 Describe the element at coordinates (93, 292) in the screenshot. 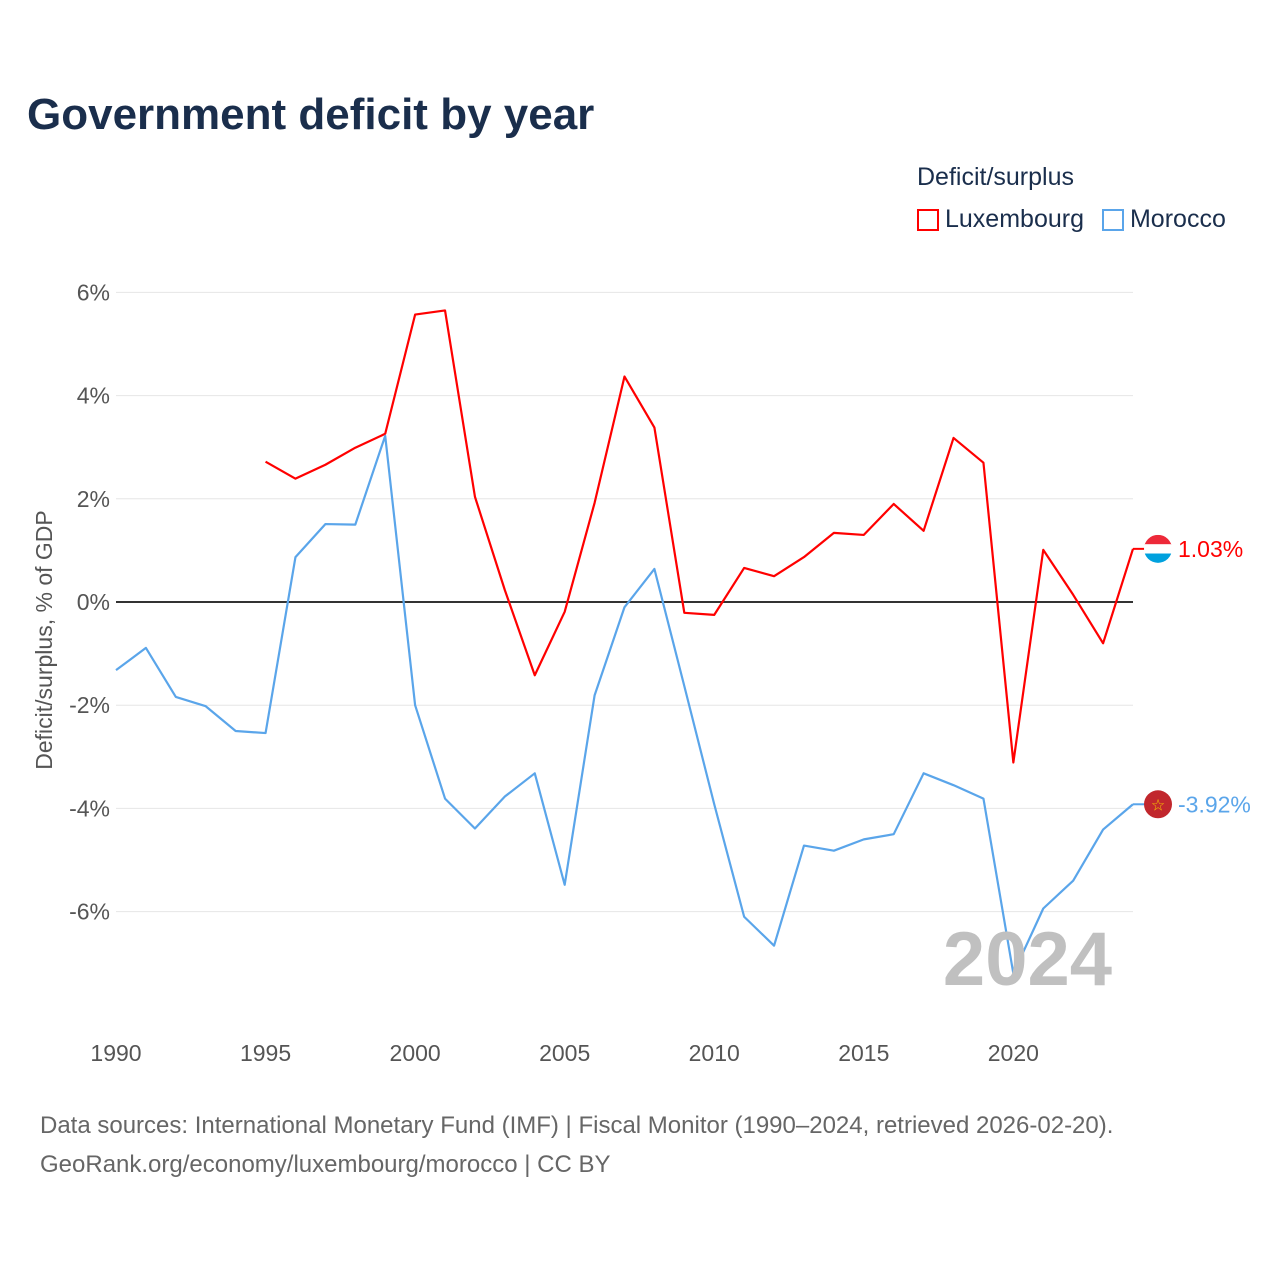

I see `y-tick-label: 6%` at that location.